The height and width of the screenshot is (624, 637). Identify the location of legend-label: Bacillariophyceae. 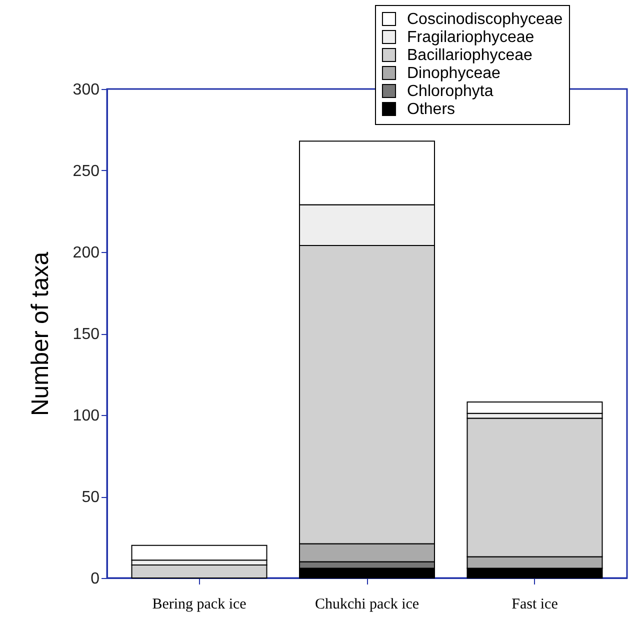
(470, 55).